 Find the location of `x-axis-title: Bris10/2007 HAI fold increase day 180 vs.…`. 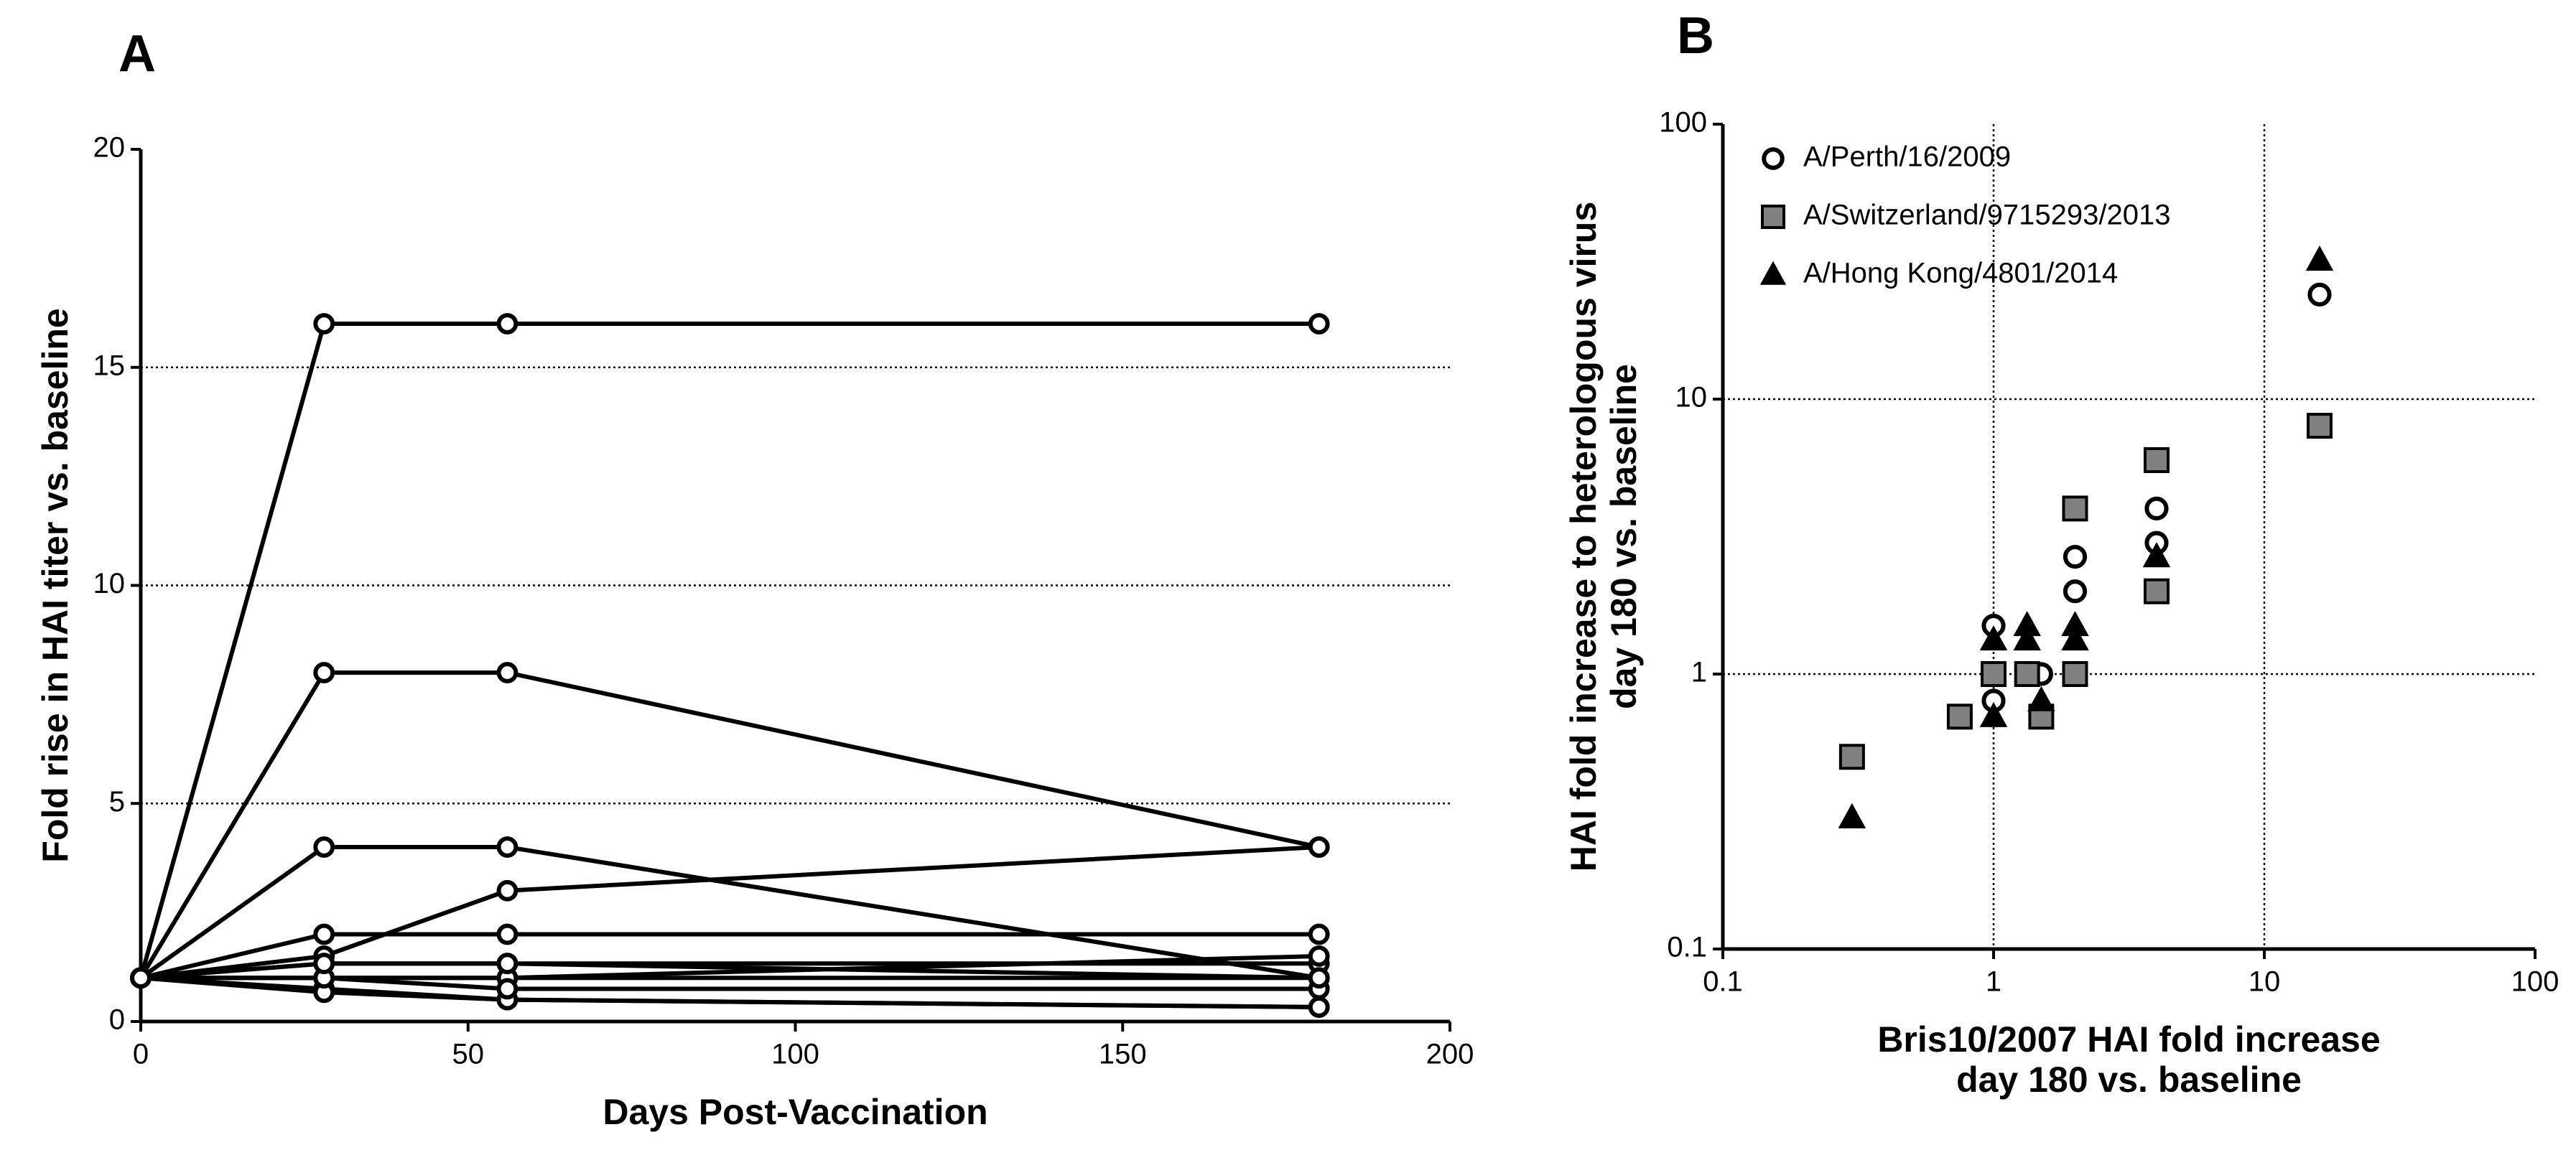

x-axis-title: Bris10/2007 HAI fold increase day 180 vs.… is located at coordinates (2128, 1059).